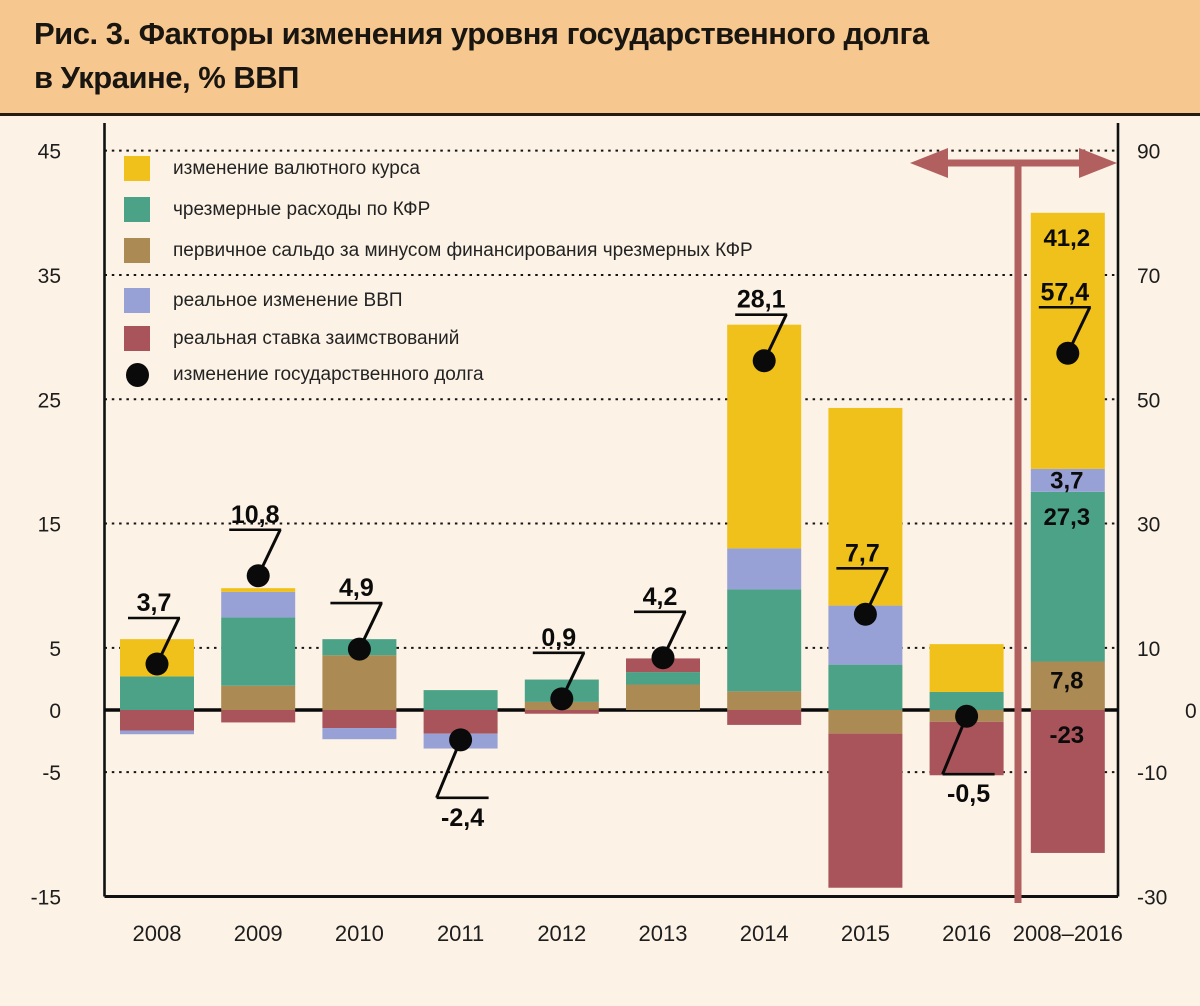  Describe the element at coordinates (49, 525) in the screenshot. I see `svg-text: 15` at that location.